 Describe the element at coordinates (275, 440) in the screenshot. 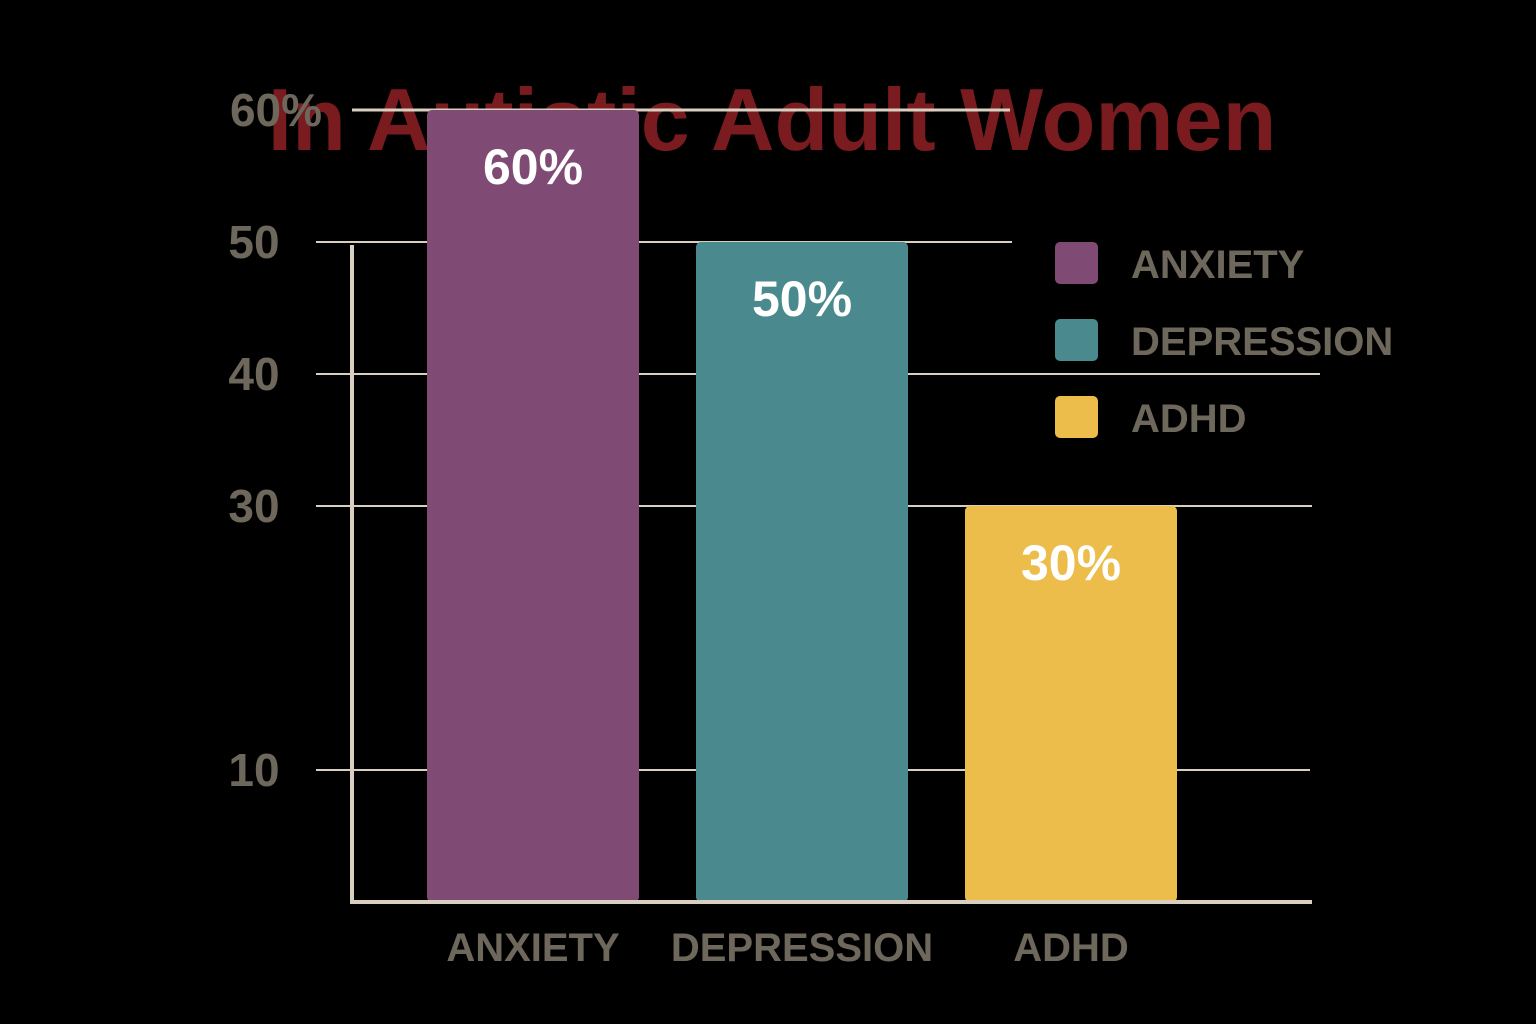

I see `y-tick-labels: 10 30 40 50 60%` at that location.